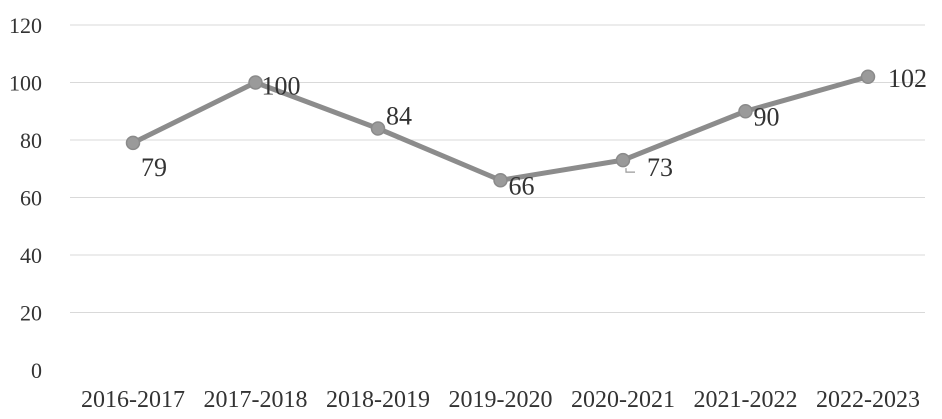 The height and width of the screenshot is (419, 942). What do you see at coordinates (25, 83) in the screenshot?
I see `y-tick-label: 100` at bounding box center [25, 83].